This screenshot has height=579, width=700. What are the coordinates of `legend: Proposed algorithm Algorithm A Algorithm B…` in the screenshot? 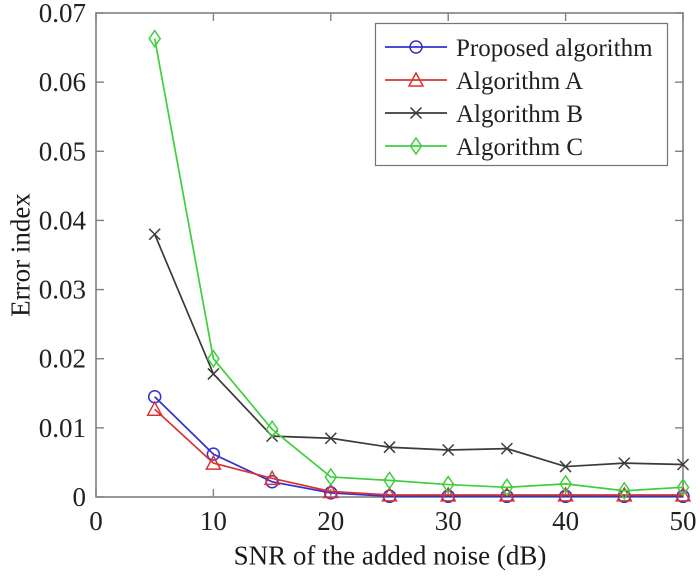 It's located at (521, 94).